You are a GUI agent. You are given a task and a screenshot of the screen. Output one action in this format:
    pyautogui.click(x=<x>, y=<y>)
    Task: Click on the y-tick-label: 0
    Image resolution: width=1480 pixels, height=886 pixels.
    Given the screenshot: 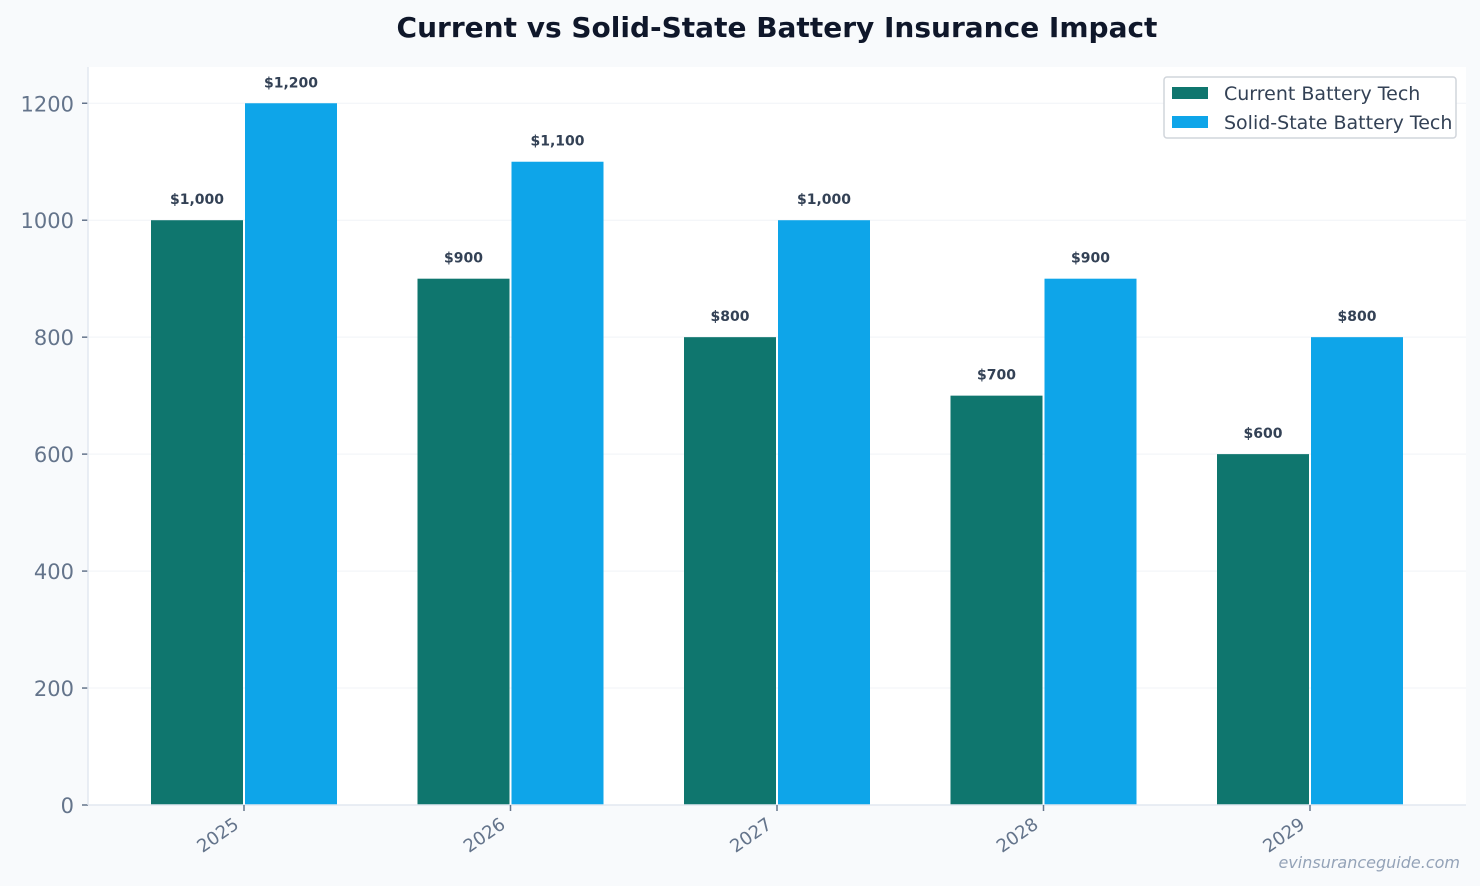 What is the action you would take?
    pyautogui.click(x=67, y=806)
    